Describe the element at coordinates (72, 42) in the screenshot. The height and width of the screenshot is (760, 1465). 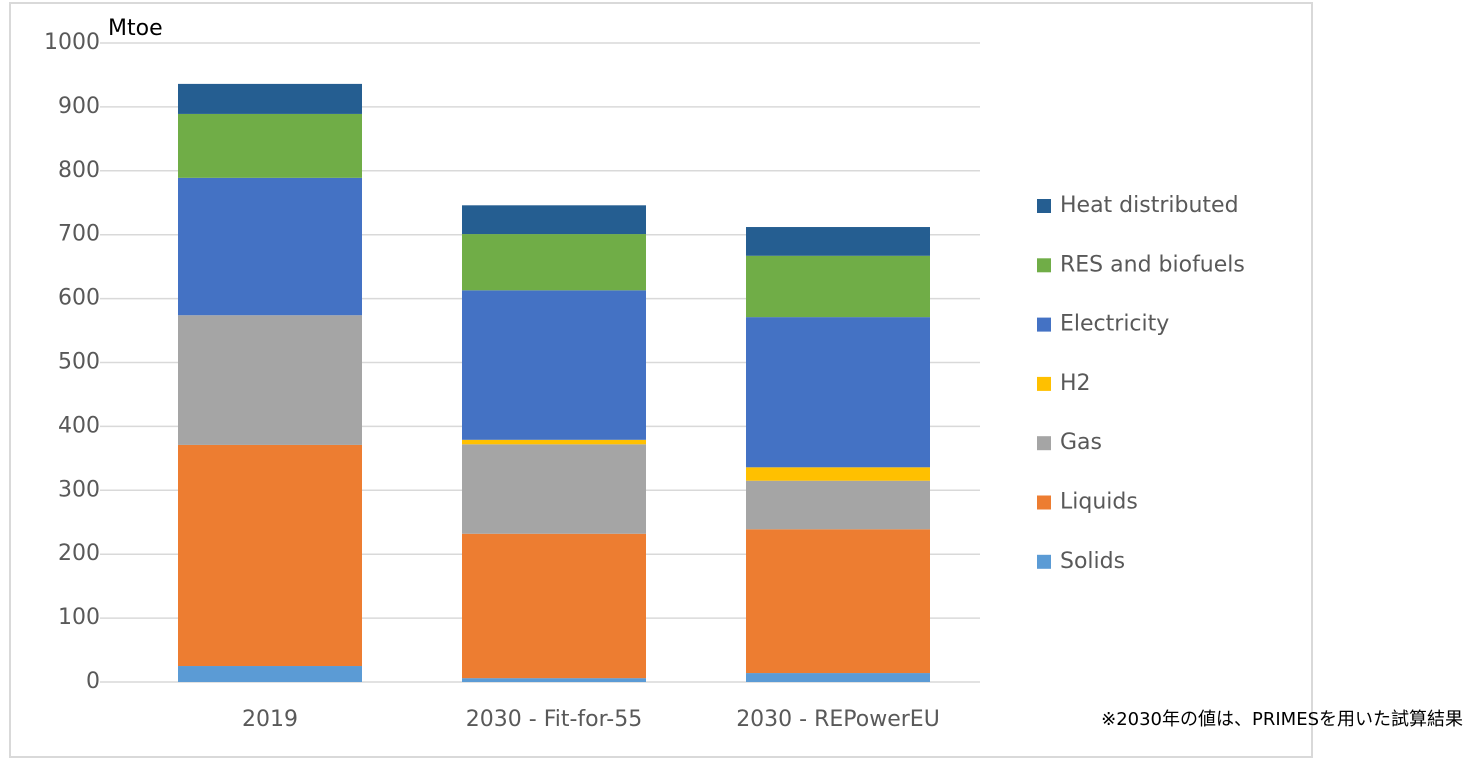
I see `y-tick-label: 1000` at that location.